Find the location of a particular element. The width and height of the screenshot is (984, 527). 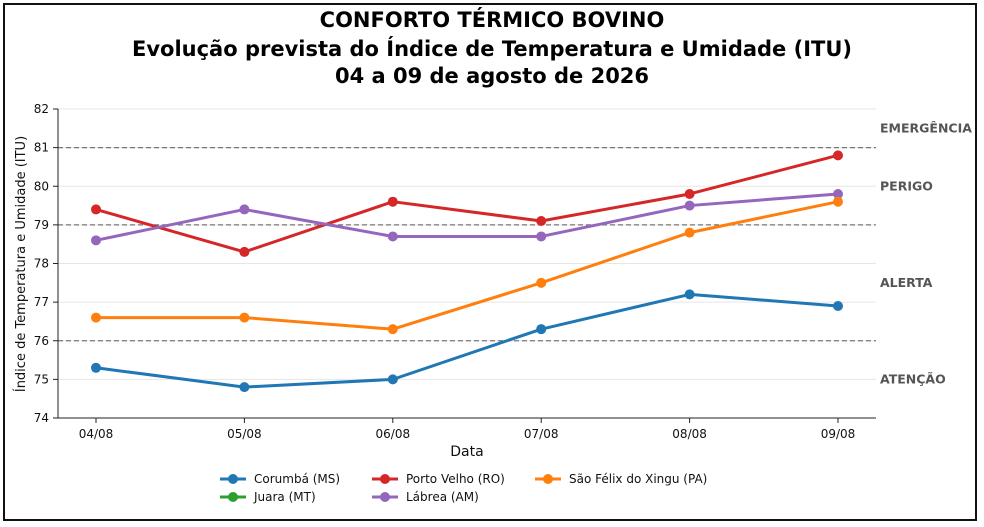

y-tick-label: 81 is located at coordinates (41, 148).